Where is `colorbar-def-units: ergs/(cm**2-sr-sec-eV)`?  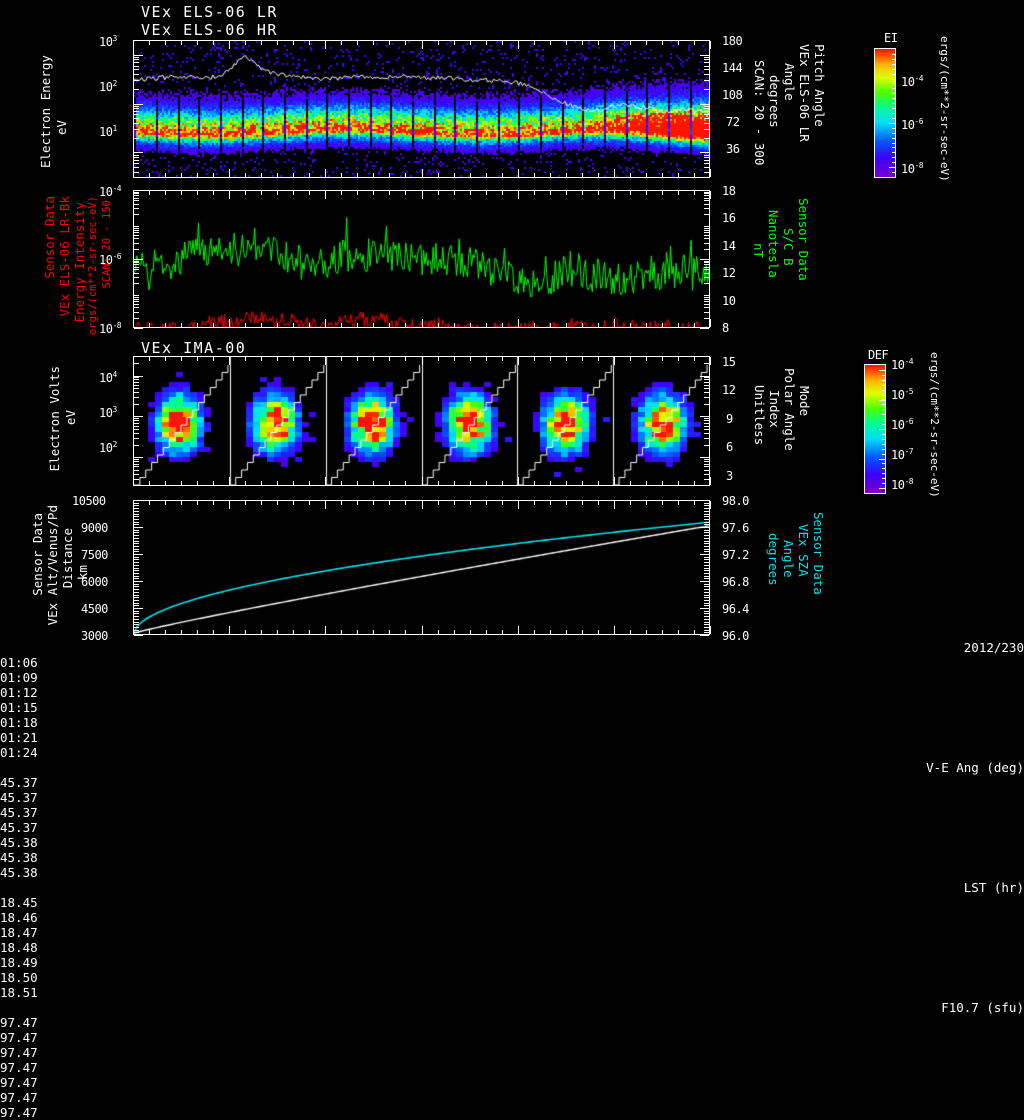
colorbar-def-units: ergs/(cm**2-sr-sec-eV) is located at coordinates (934, 425).